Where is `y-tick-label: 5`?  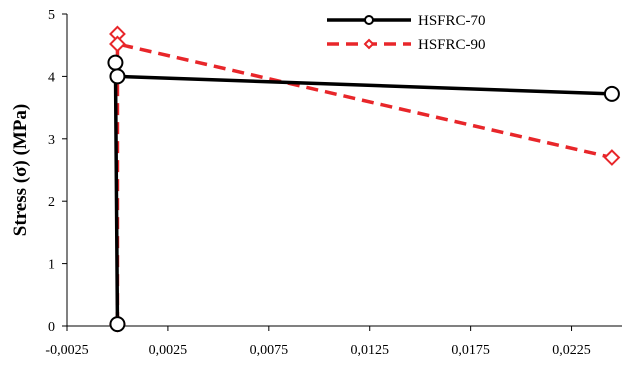 y-tick-label: 5 is located at coordinates (51, 15).